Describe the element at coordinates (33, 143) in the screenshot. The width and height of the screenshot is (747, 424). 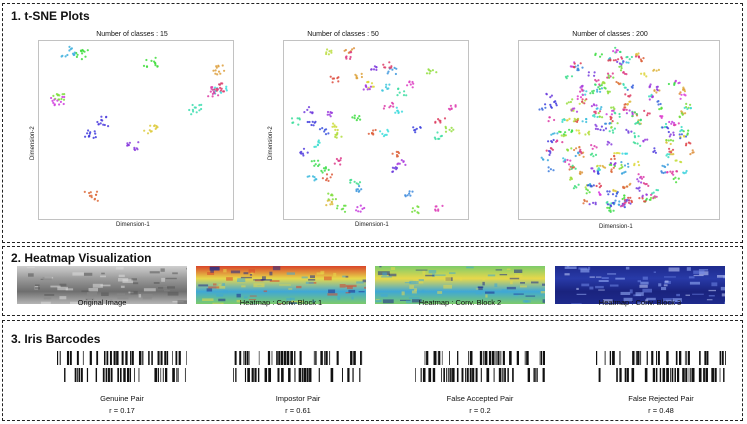
I see `tsne-ylabel-15: Dimension-2` at that location.